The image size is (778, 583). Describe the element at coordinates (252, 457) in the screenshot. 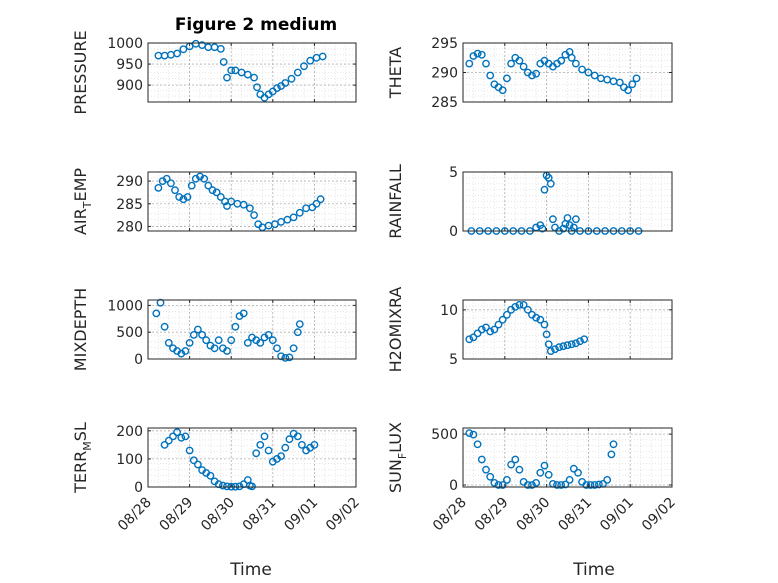

I see `plot-area` at that location.